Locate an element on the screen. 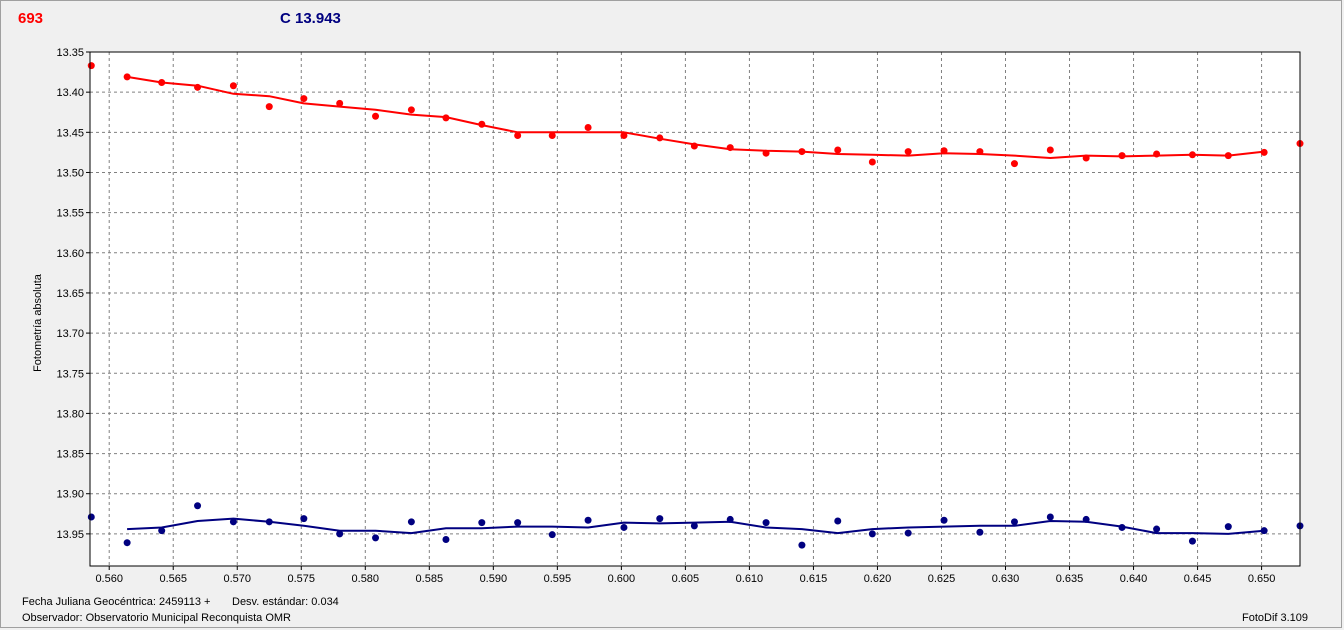 Image resolution: width=1344 pixels, height=630 pixels. x-tick-label: 0.600 is located at coordinates (622, 579).